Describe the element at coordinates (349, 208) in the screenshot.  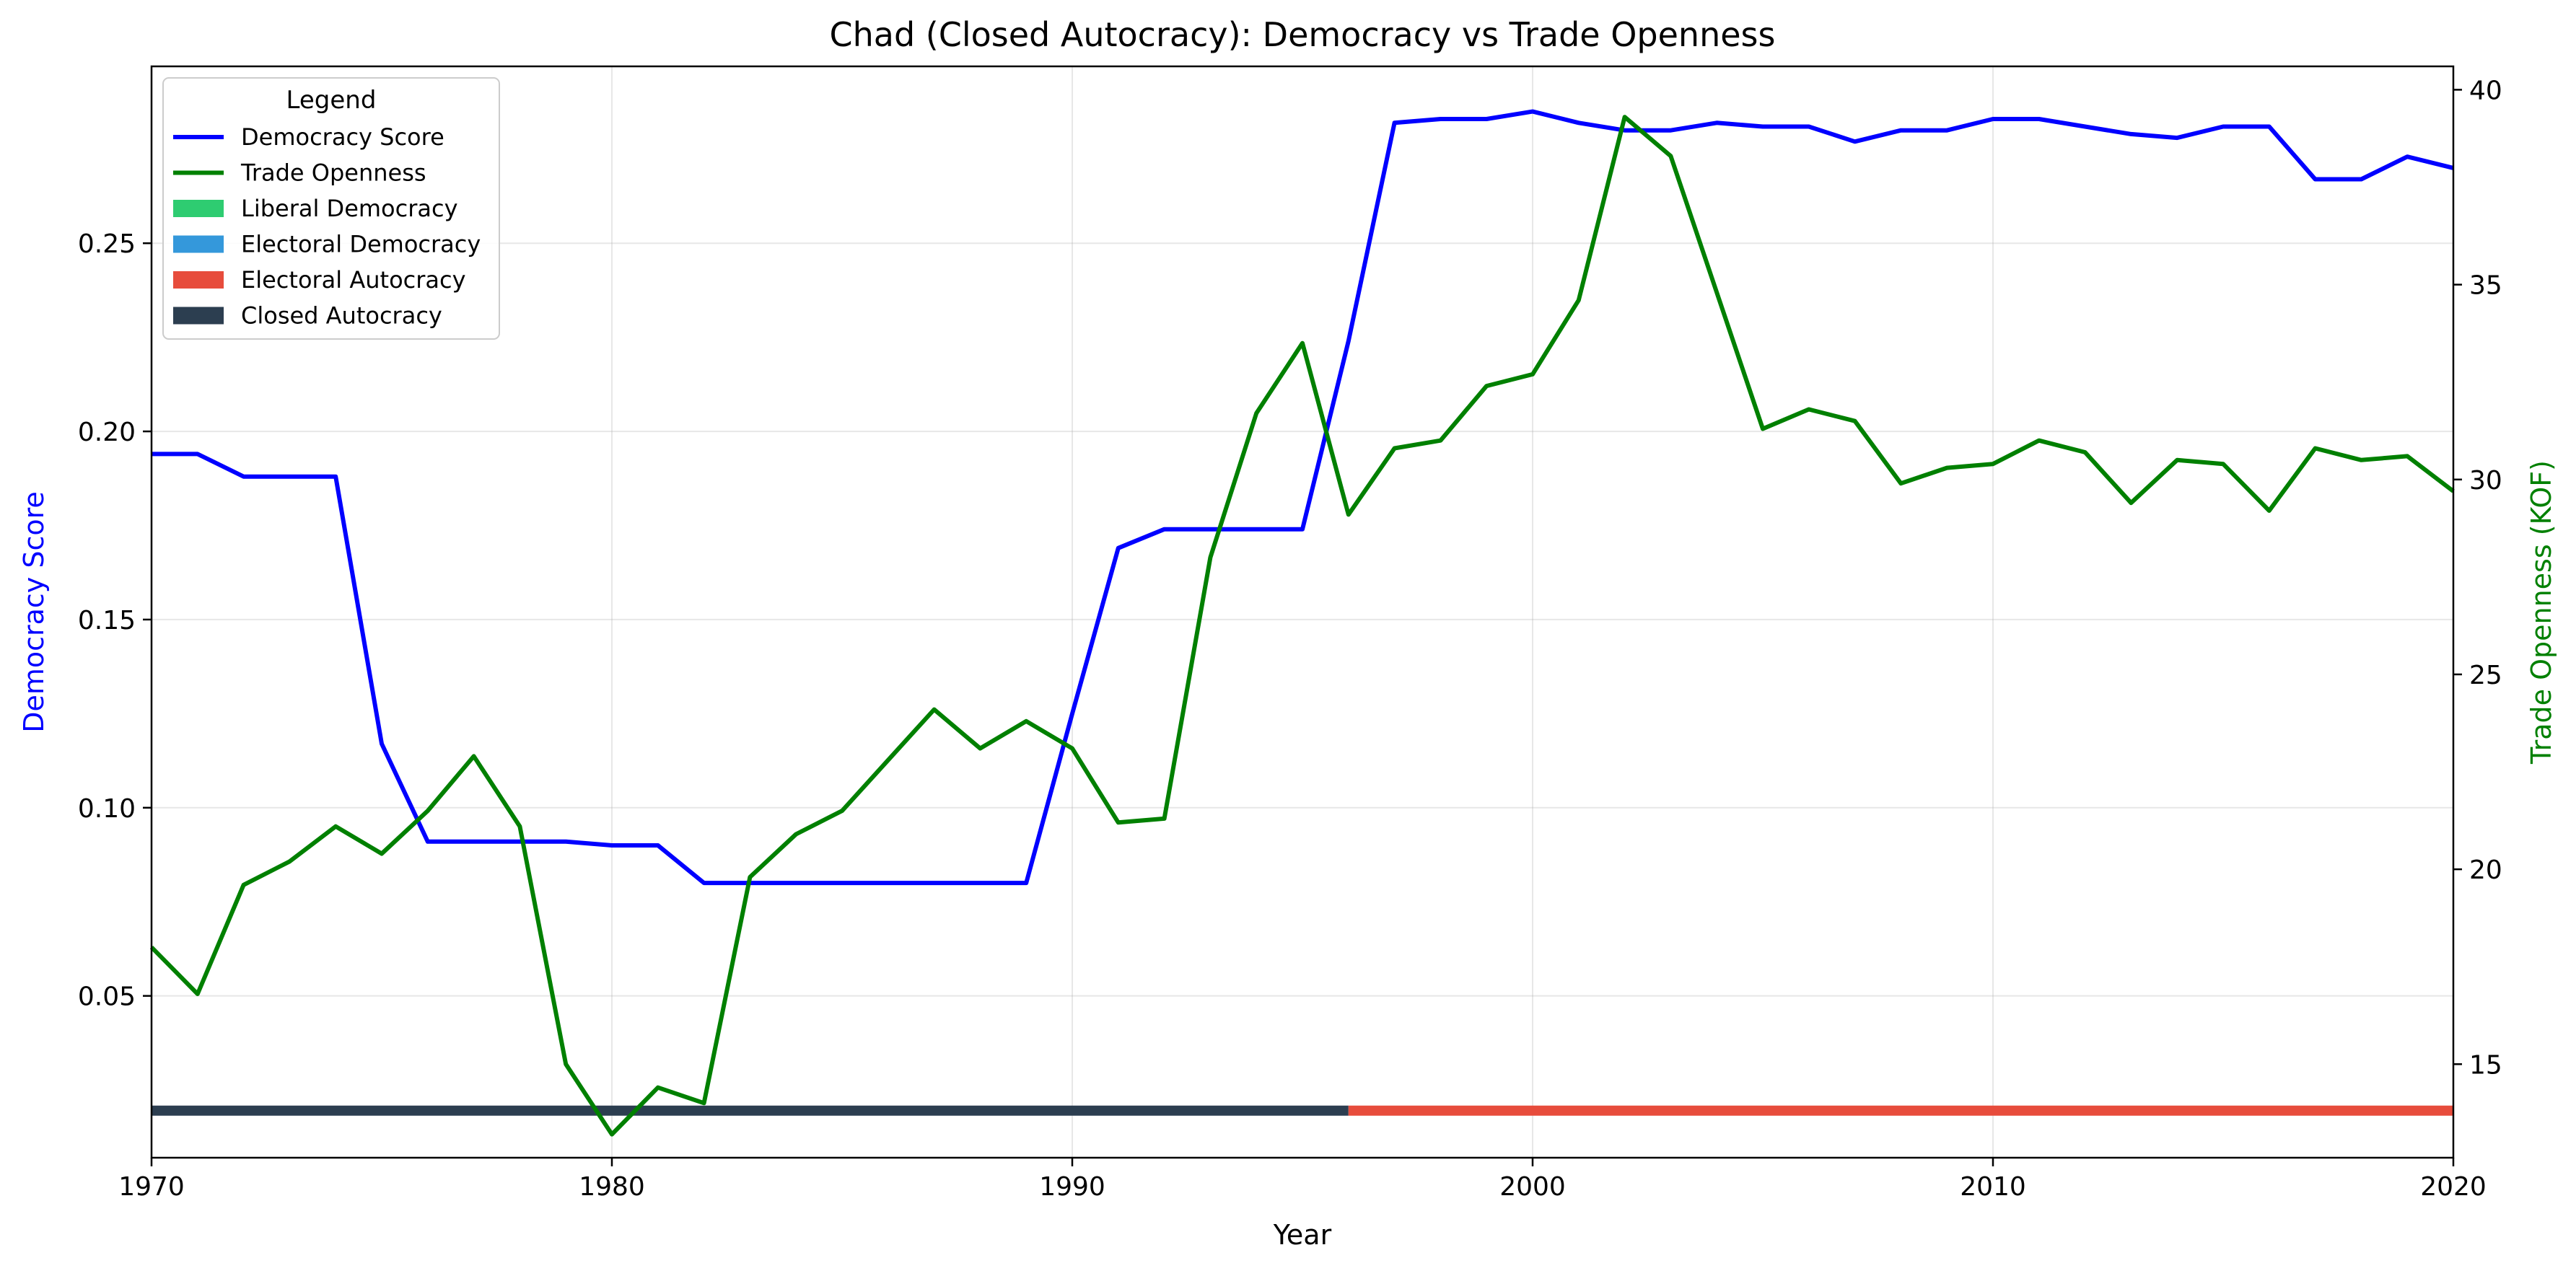
I see `legend-entry-label: Liberal Democracy` at that location.